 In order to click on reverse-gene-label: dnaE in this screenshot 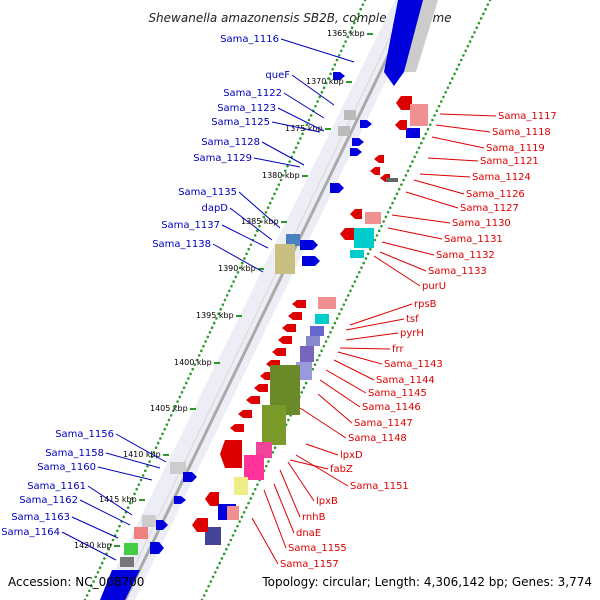, I will do `click(308, 533)`.